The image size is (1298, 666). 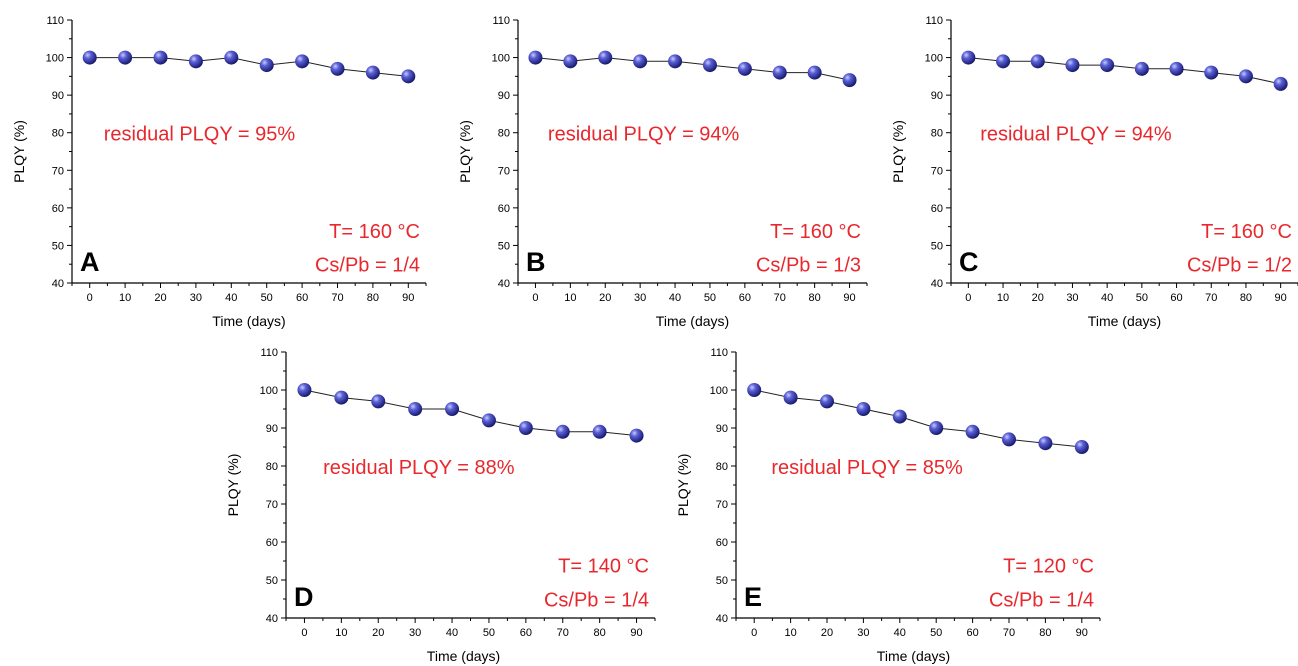 I want to click on cs-pb-ratio-label: Cs/Pb = 1/2, so click(x=1239, y=266).